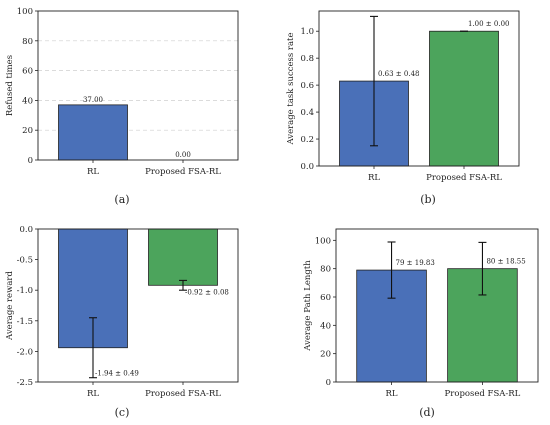 The width and height of the screenshot is (550, 425). What do you see at coordinates (25, 352) in the screenshot?
I see `y-tick-label: -2.0` at bounding box center [25, 352].